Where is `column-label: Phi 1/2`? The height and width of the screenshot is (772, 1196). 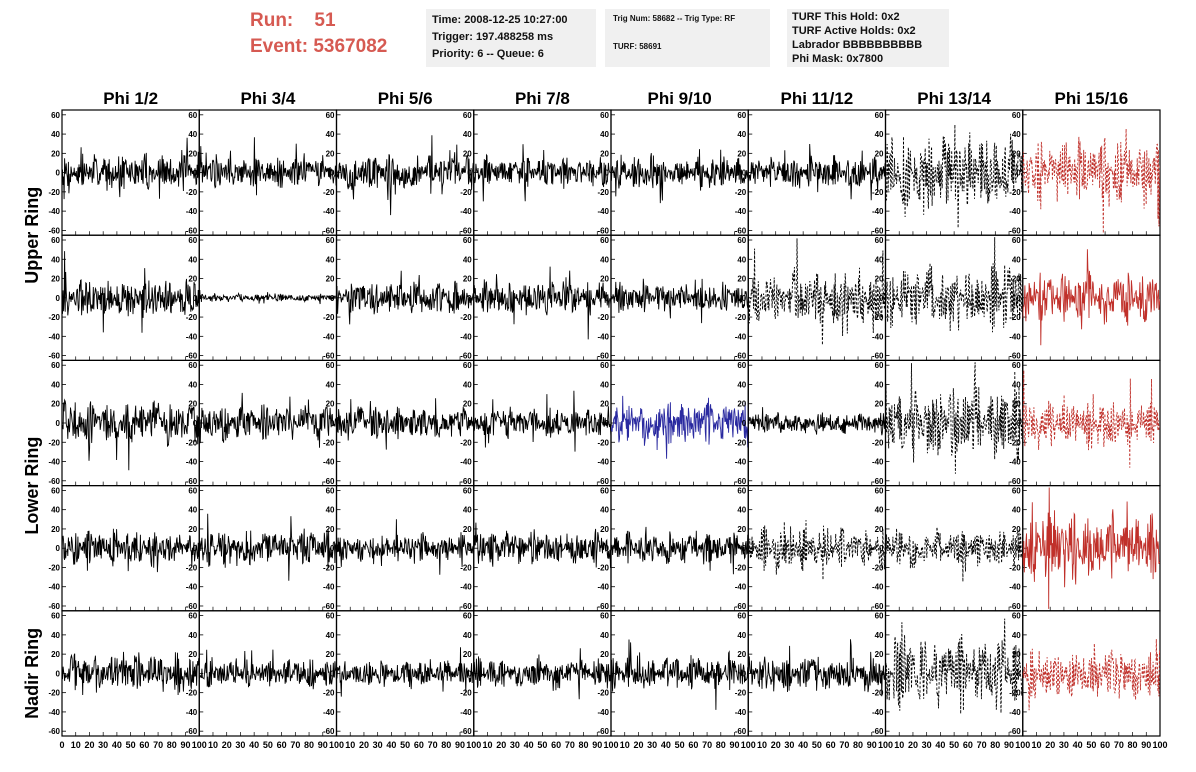
column-label: Phi 1/2 is located at coordinates (130, 98).